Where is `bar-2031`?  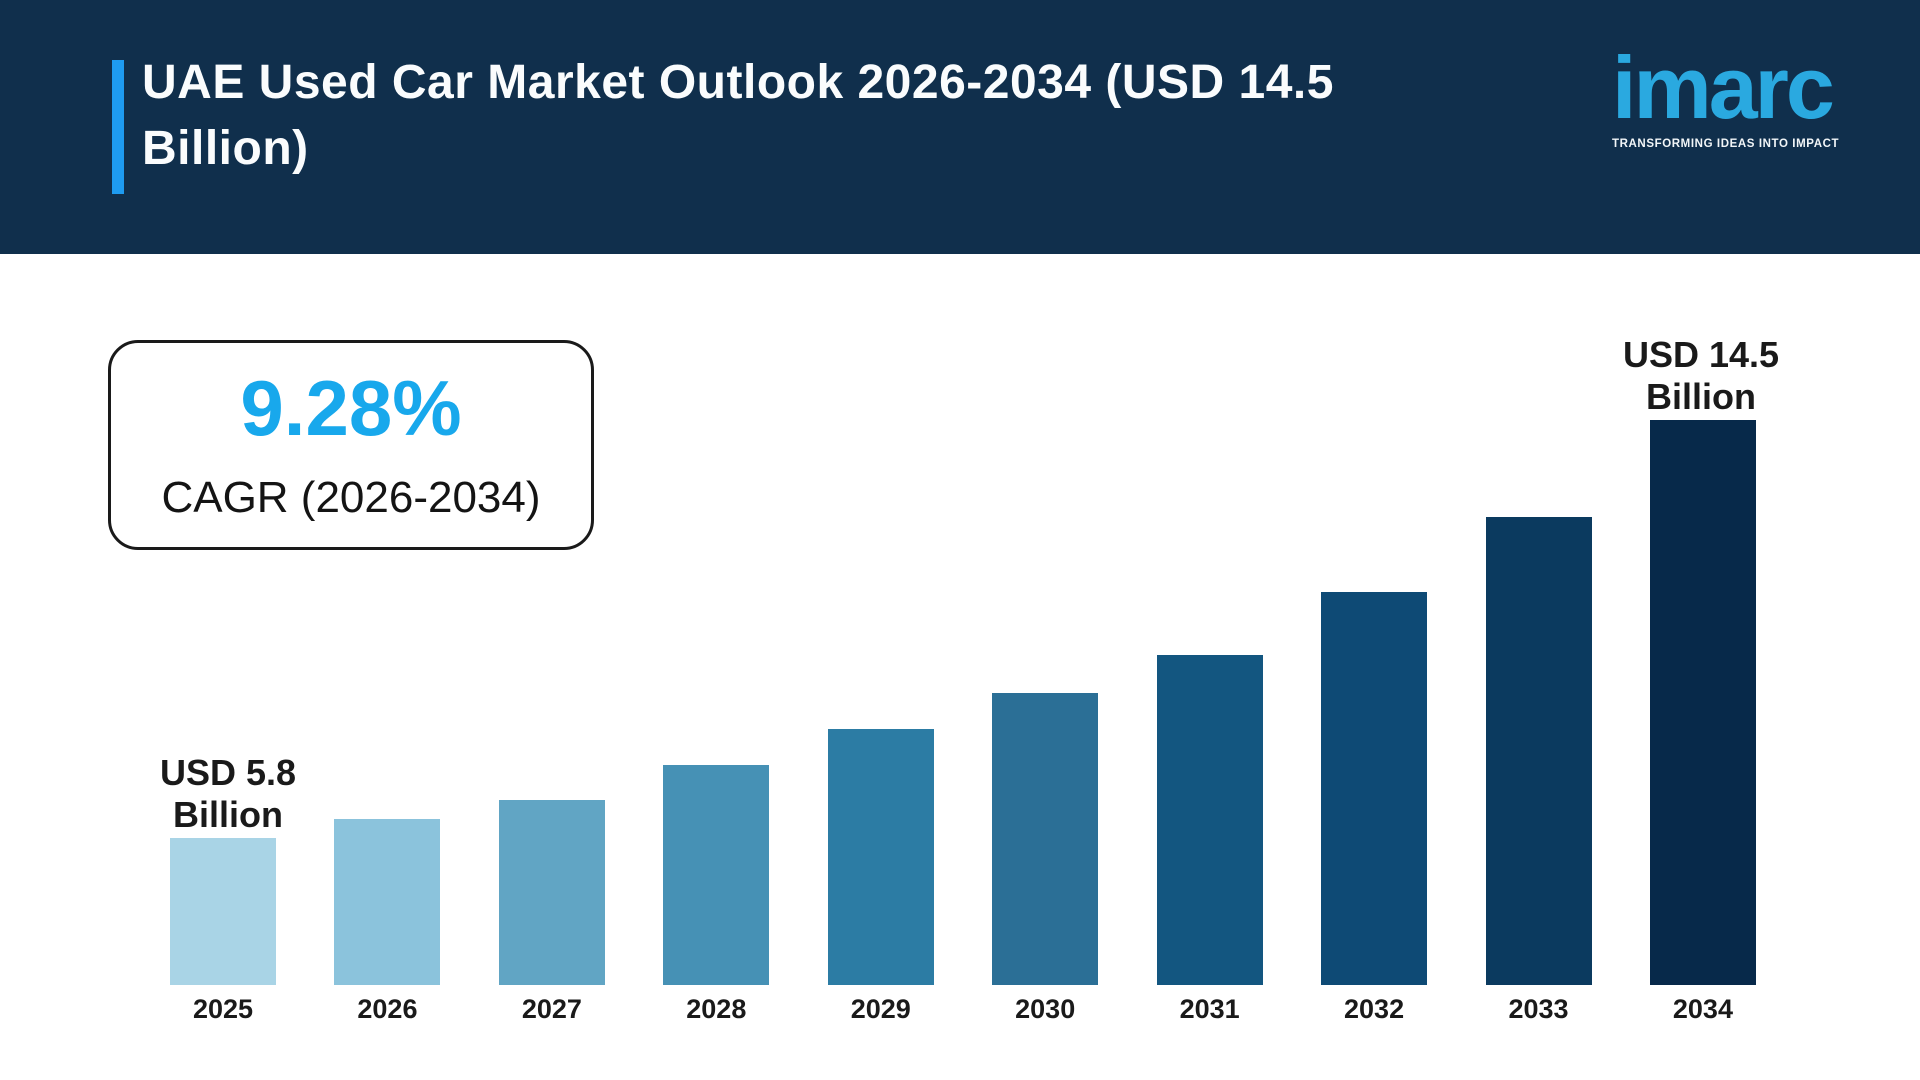 bar-2031 is located at coordinates (1209, 820).